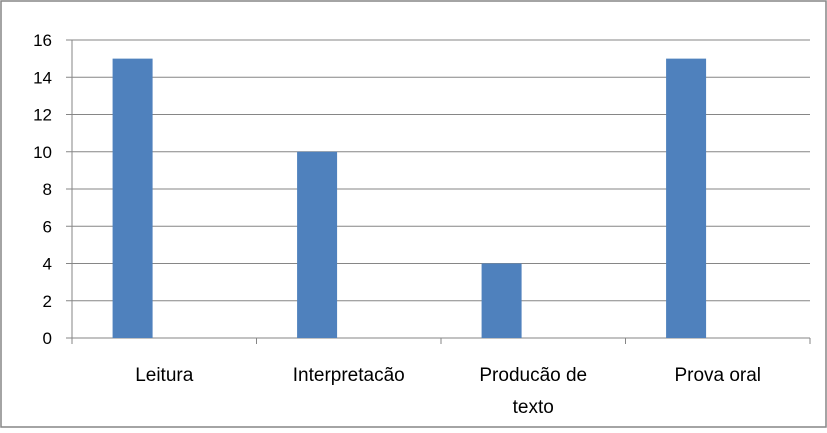  Describe the element at coordinates (132, 198) in the screenshot. I see `bar-leitura` at that location.